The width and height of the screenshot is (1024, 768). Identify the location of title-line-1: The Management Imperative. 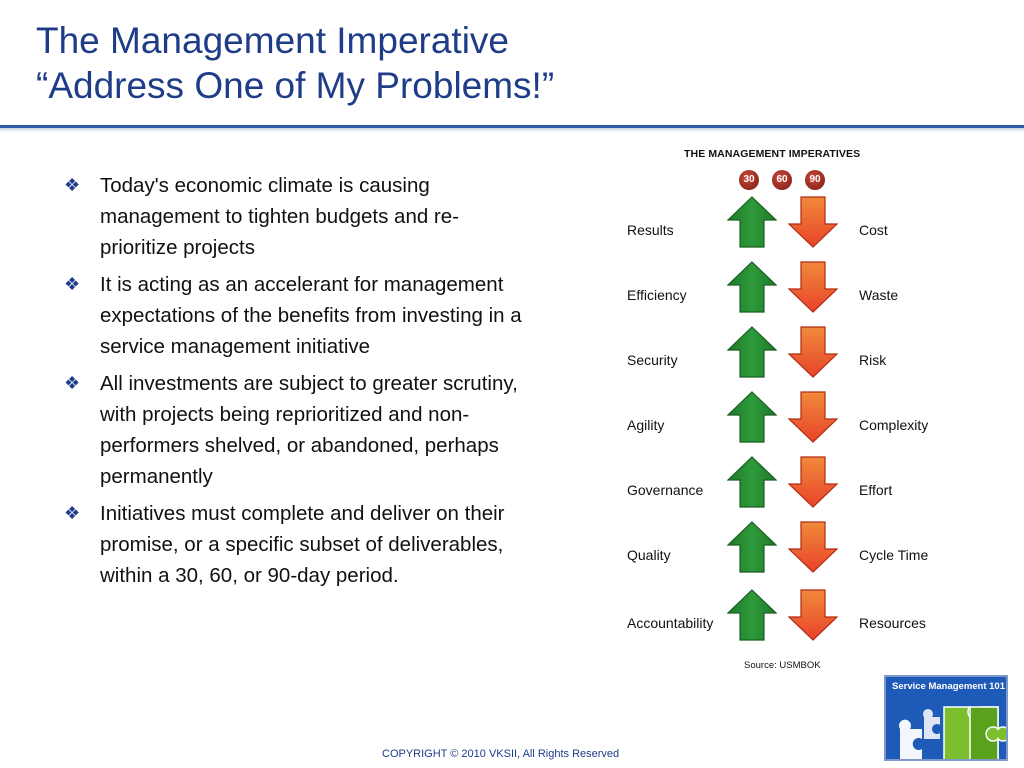
(273, 40).